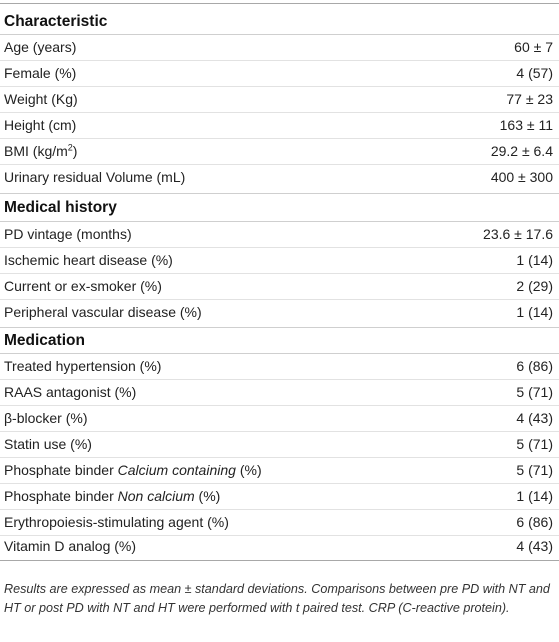 The width and height of the screenshot is (559, 642). Describe the element at coordinates (156, 496) in the screenshot. I see `label-italic: Non calcium` at that location.